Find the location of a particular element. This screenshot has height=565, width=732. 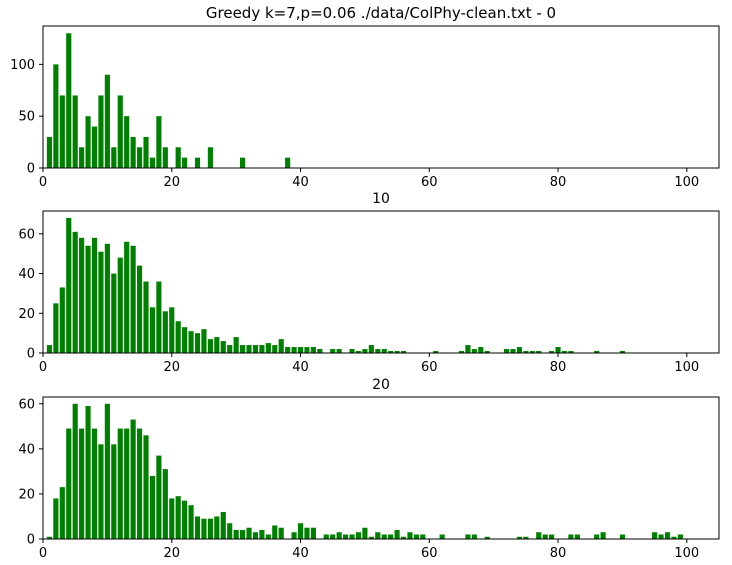

subplot-title-2: 10 is located at coordinates (381, 199).